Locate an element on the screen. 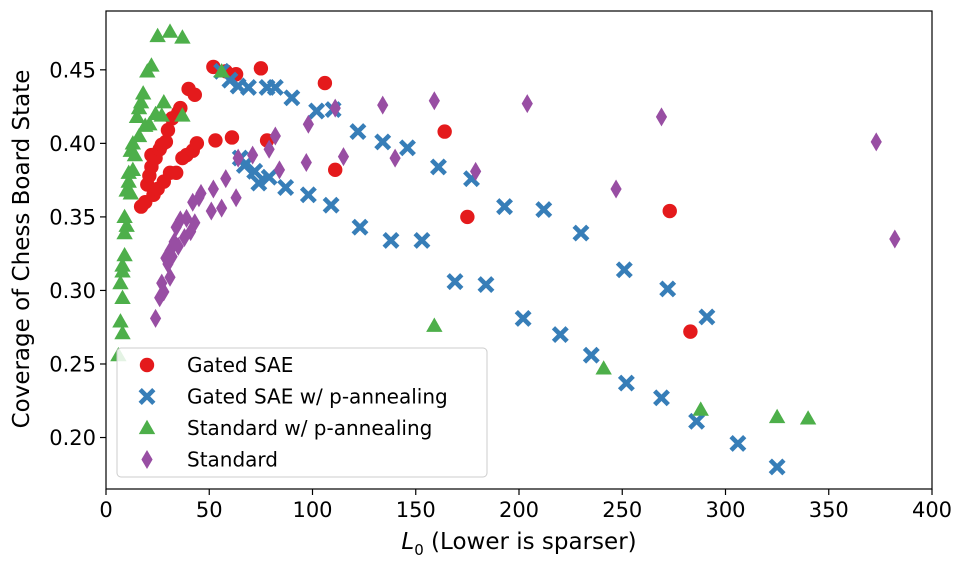  y-tick-label: 0.40 is located at coordinates (72, 144).